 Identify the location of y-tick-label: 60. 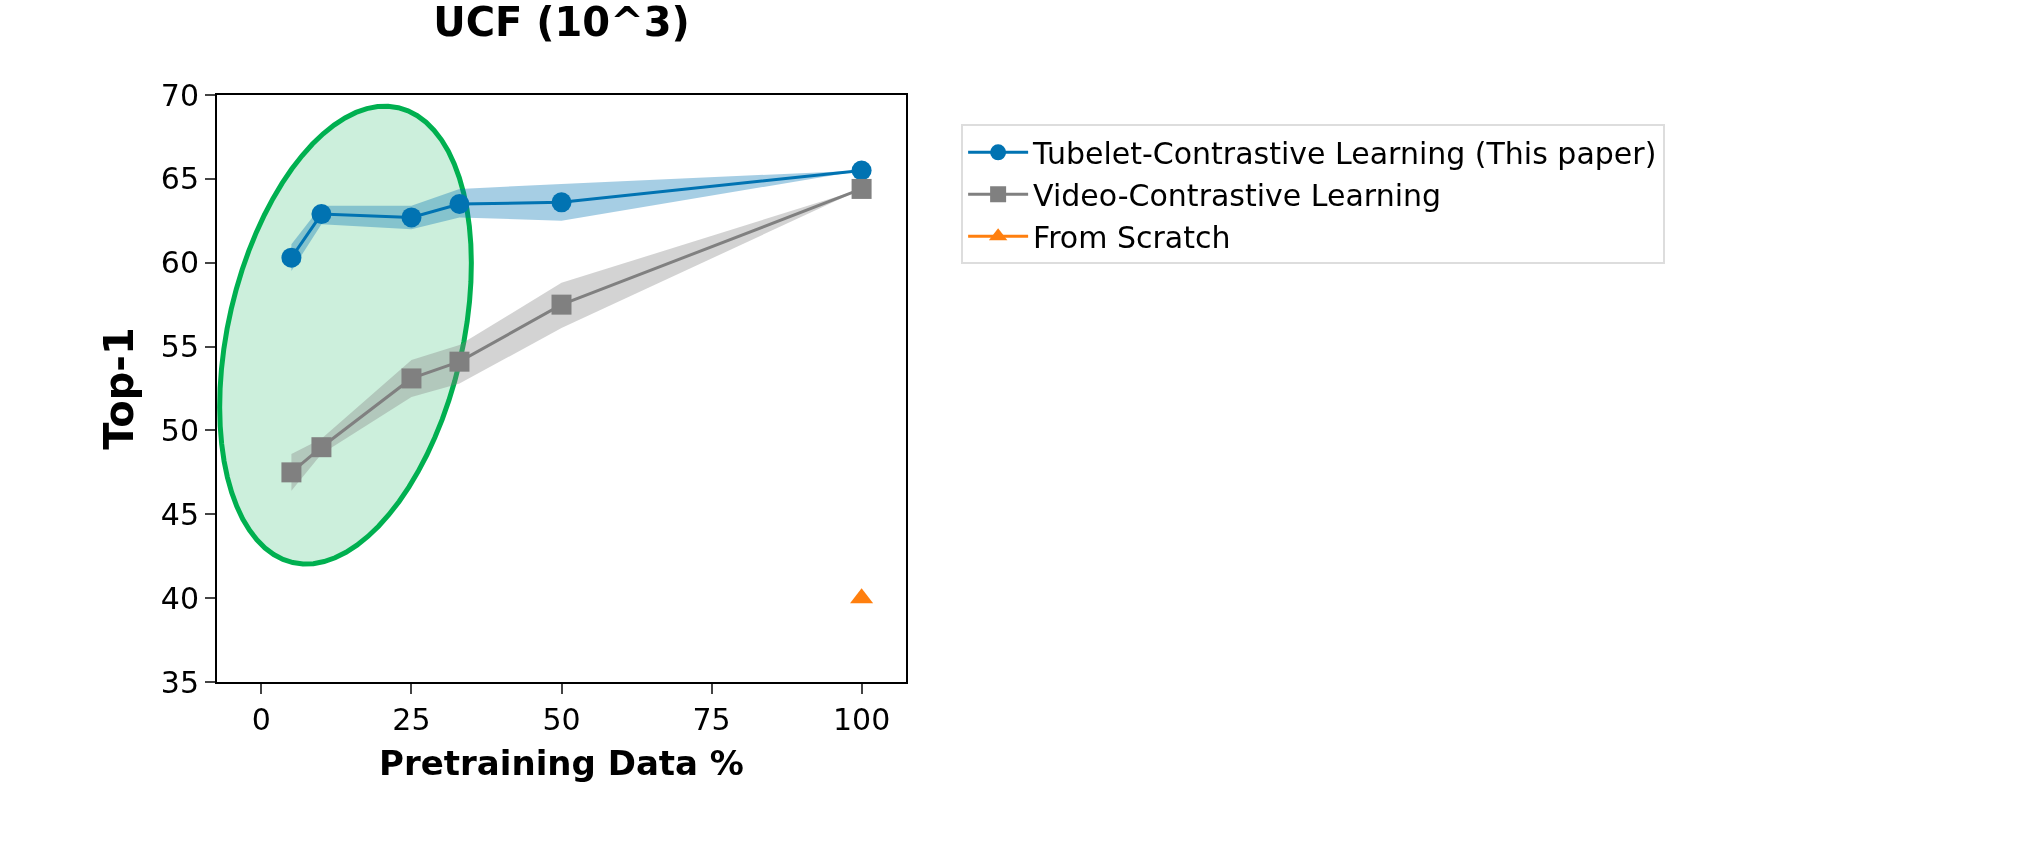
(179, 263).